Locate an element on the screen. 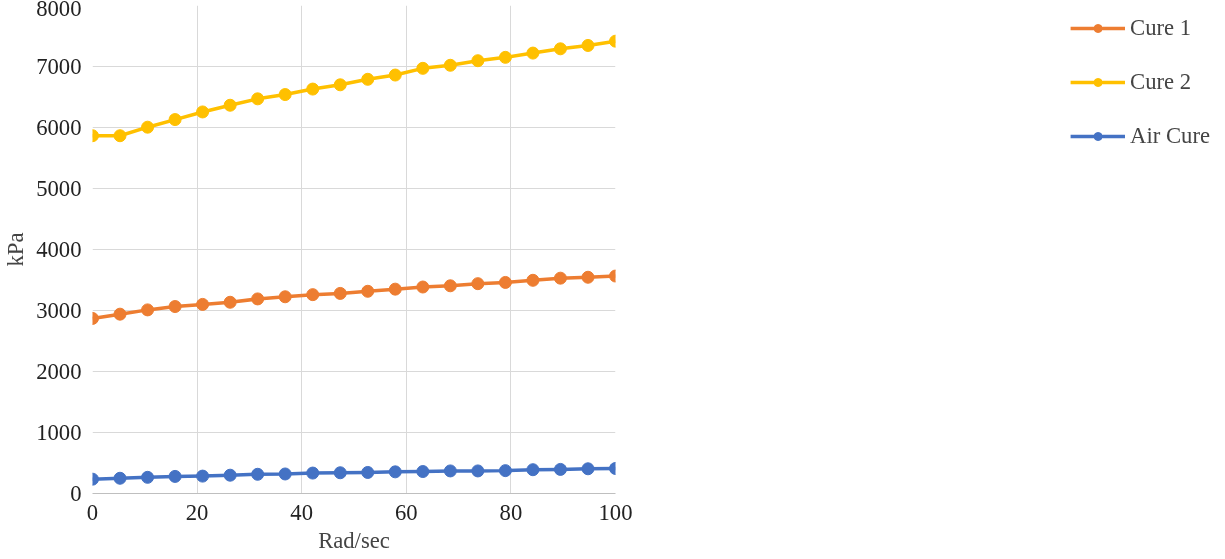 This screenshot has height=559, width=1225. y-tick-label: 4000 is located at coordinates (59, 249).